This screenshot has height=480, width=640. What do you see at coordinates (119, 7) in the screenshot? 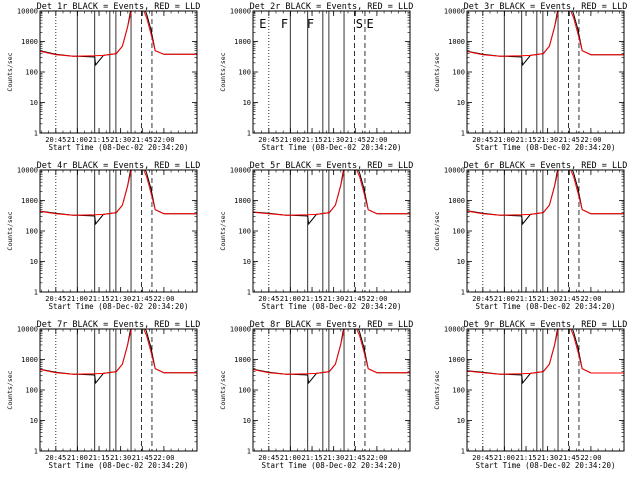
I see `panel-title: Det 1r BLACK = Events, RED = LLD` at bounding box center [119, 7].